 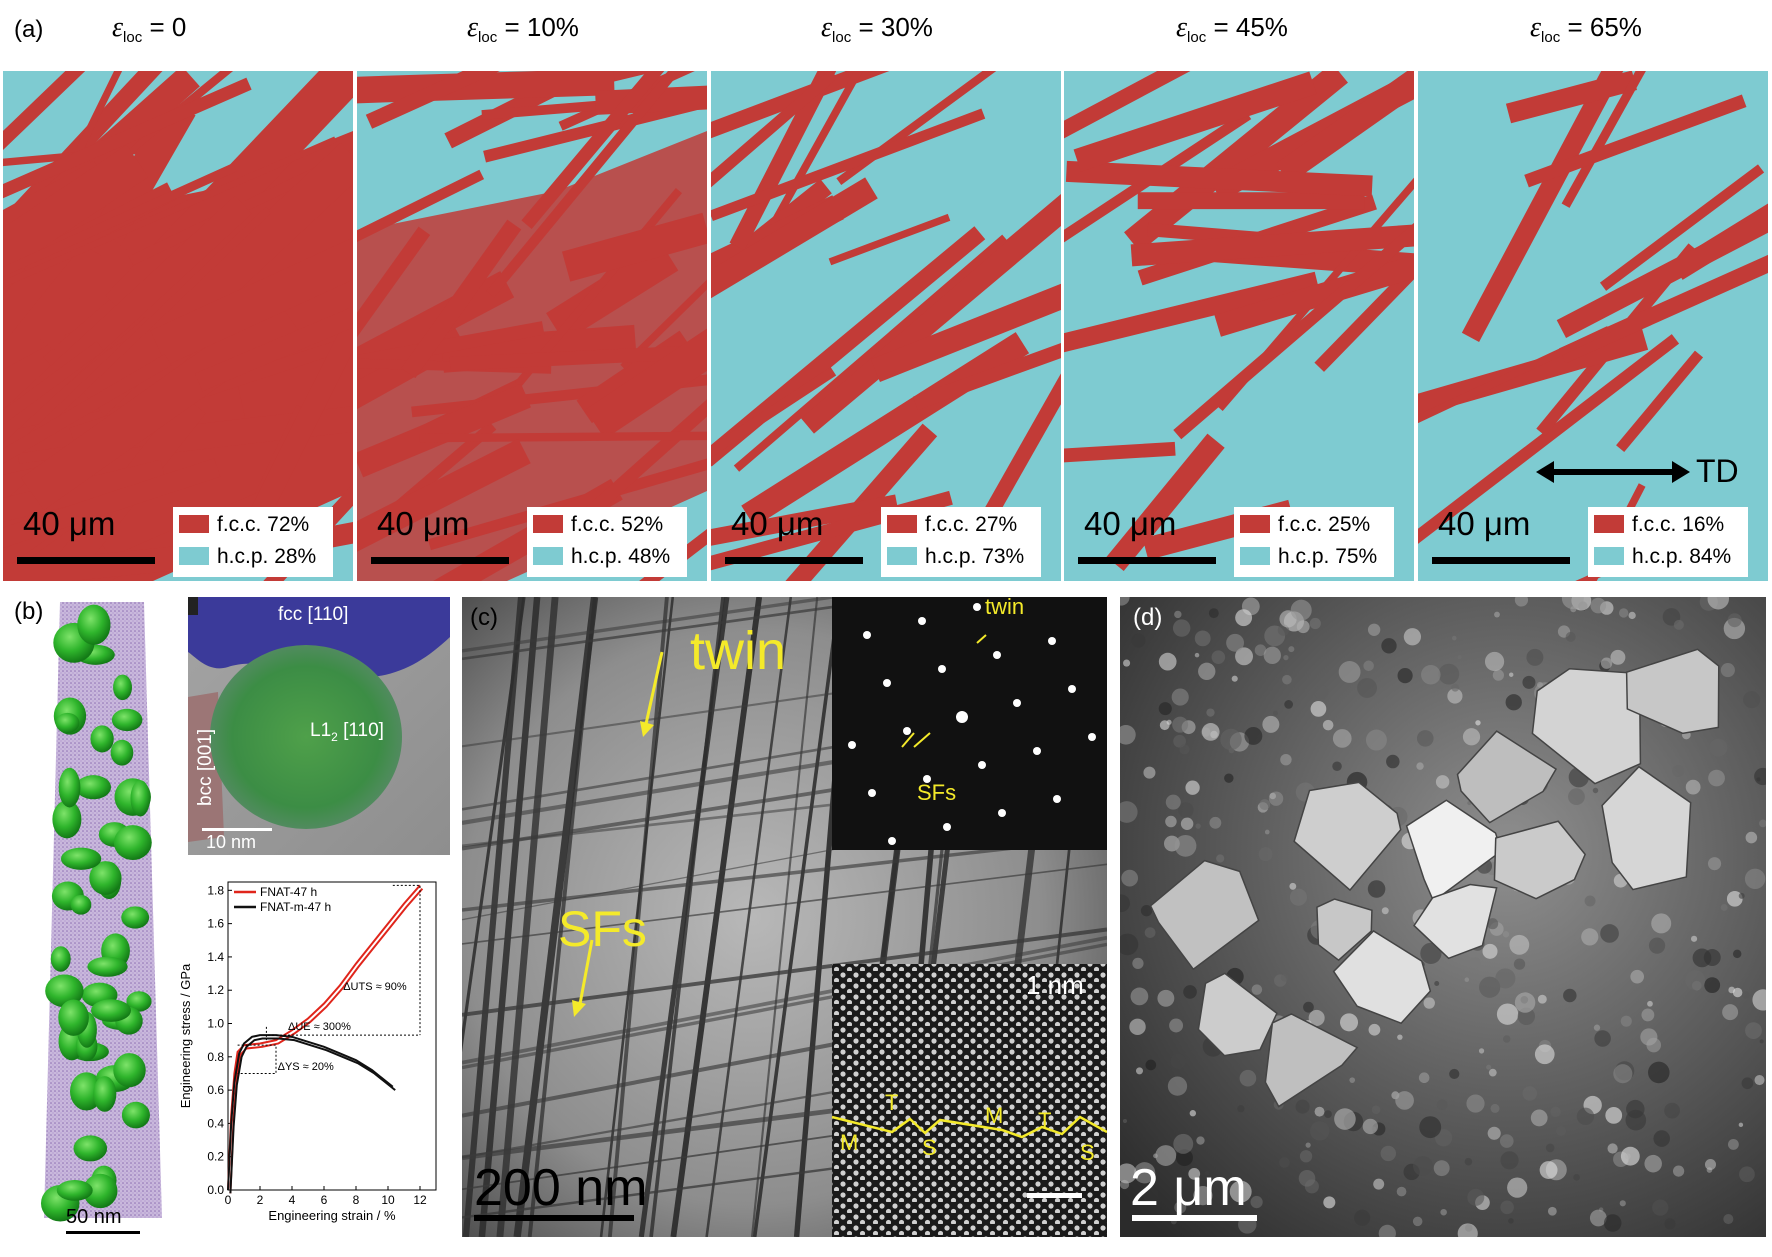 What do you see at coordinates (332, 1215) in the screenshot?
I see `x-axis-label: Engineering strain / %` at bounding box center [332, 1215].